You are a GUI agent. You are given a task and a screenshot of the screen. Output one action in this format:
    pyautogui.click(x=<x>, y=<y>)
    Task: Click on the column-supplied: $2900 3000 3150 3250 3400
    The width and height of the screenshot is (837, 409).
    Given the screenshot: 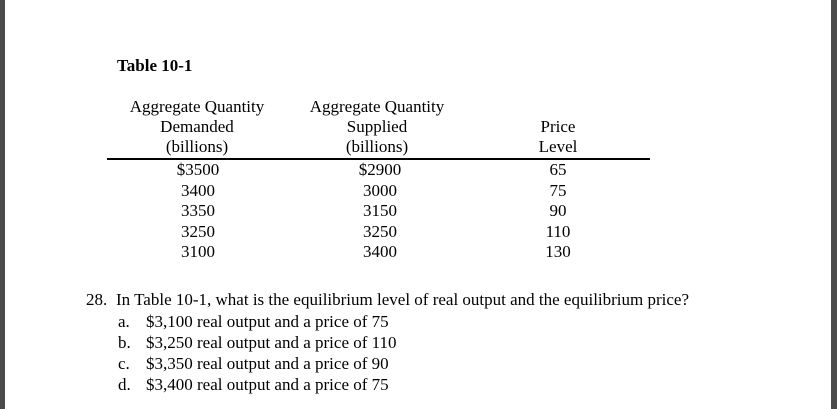 What is the action you would take?
    pyautogui.click(x=380, y=211)
    